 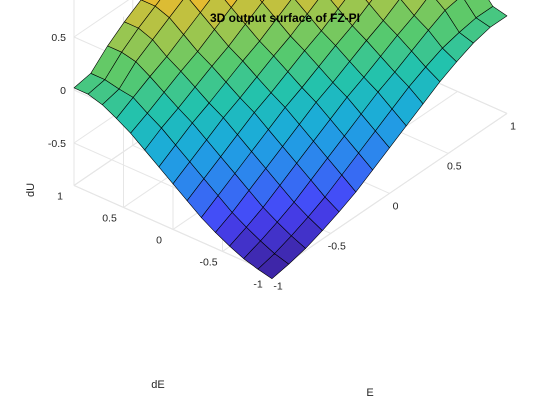 What do you see at coordinates (454, 166) in the screenshot?
I see `x-tick-label: 0.5` at bounding box center [454, 166].